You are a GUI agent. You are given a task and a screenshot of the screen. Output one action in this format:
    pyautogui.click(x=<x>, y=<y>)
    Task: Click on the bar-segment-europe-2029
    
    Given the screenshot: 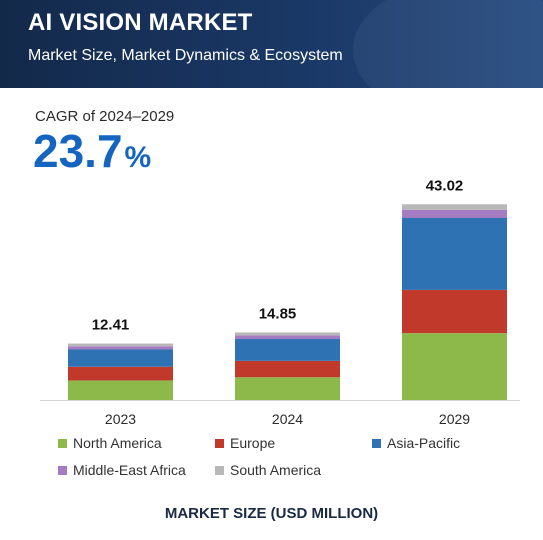 What is the action you would take?
    pyautogui.click(x=454, y=311)
    